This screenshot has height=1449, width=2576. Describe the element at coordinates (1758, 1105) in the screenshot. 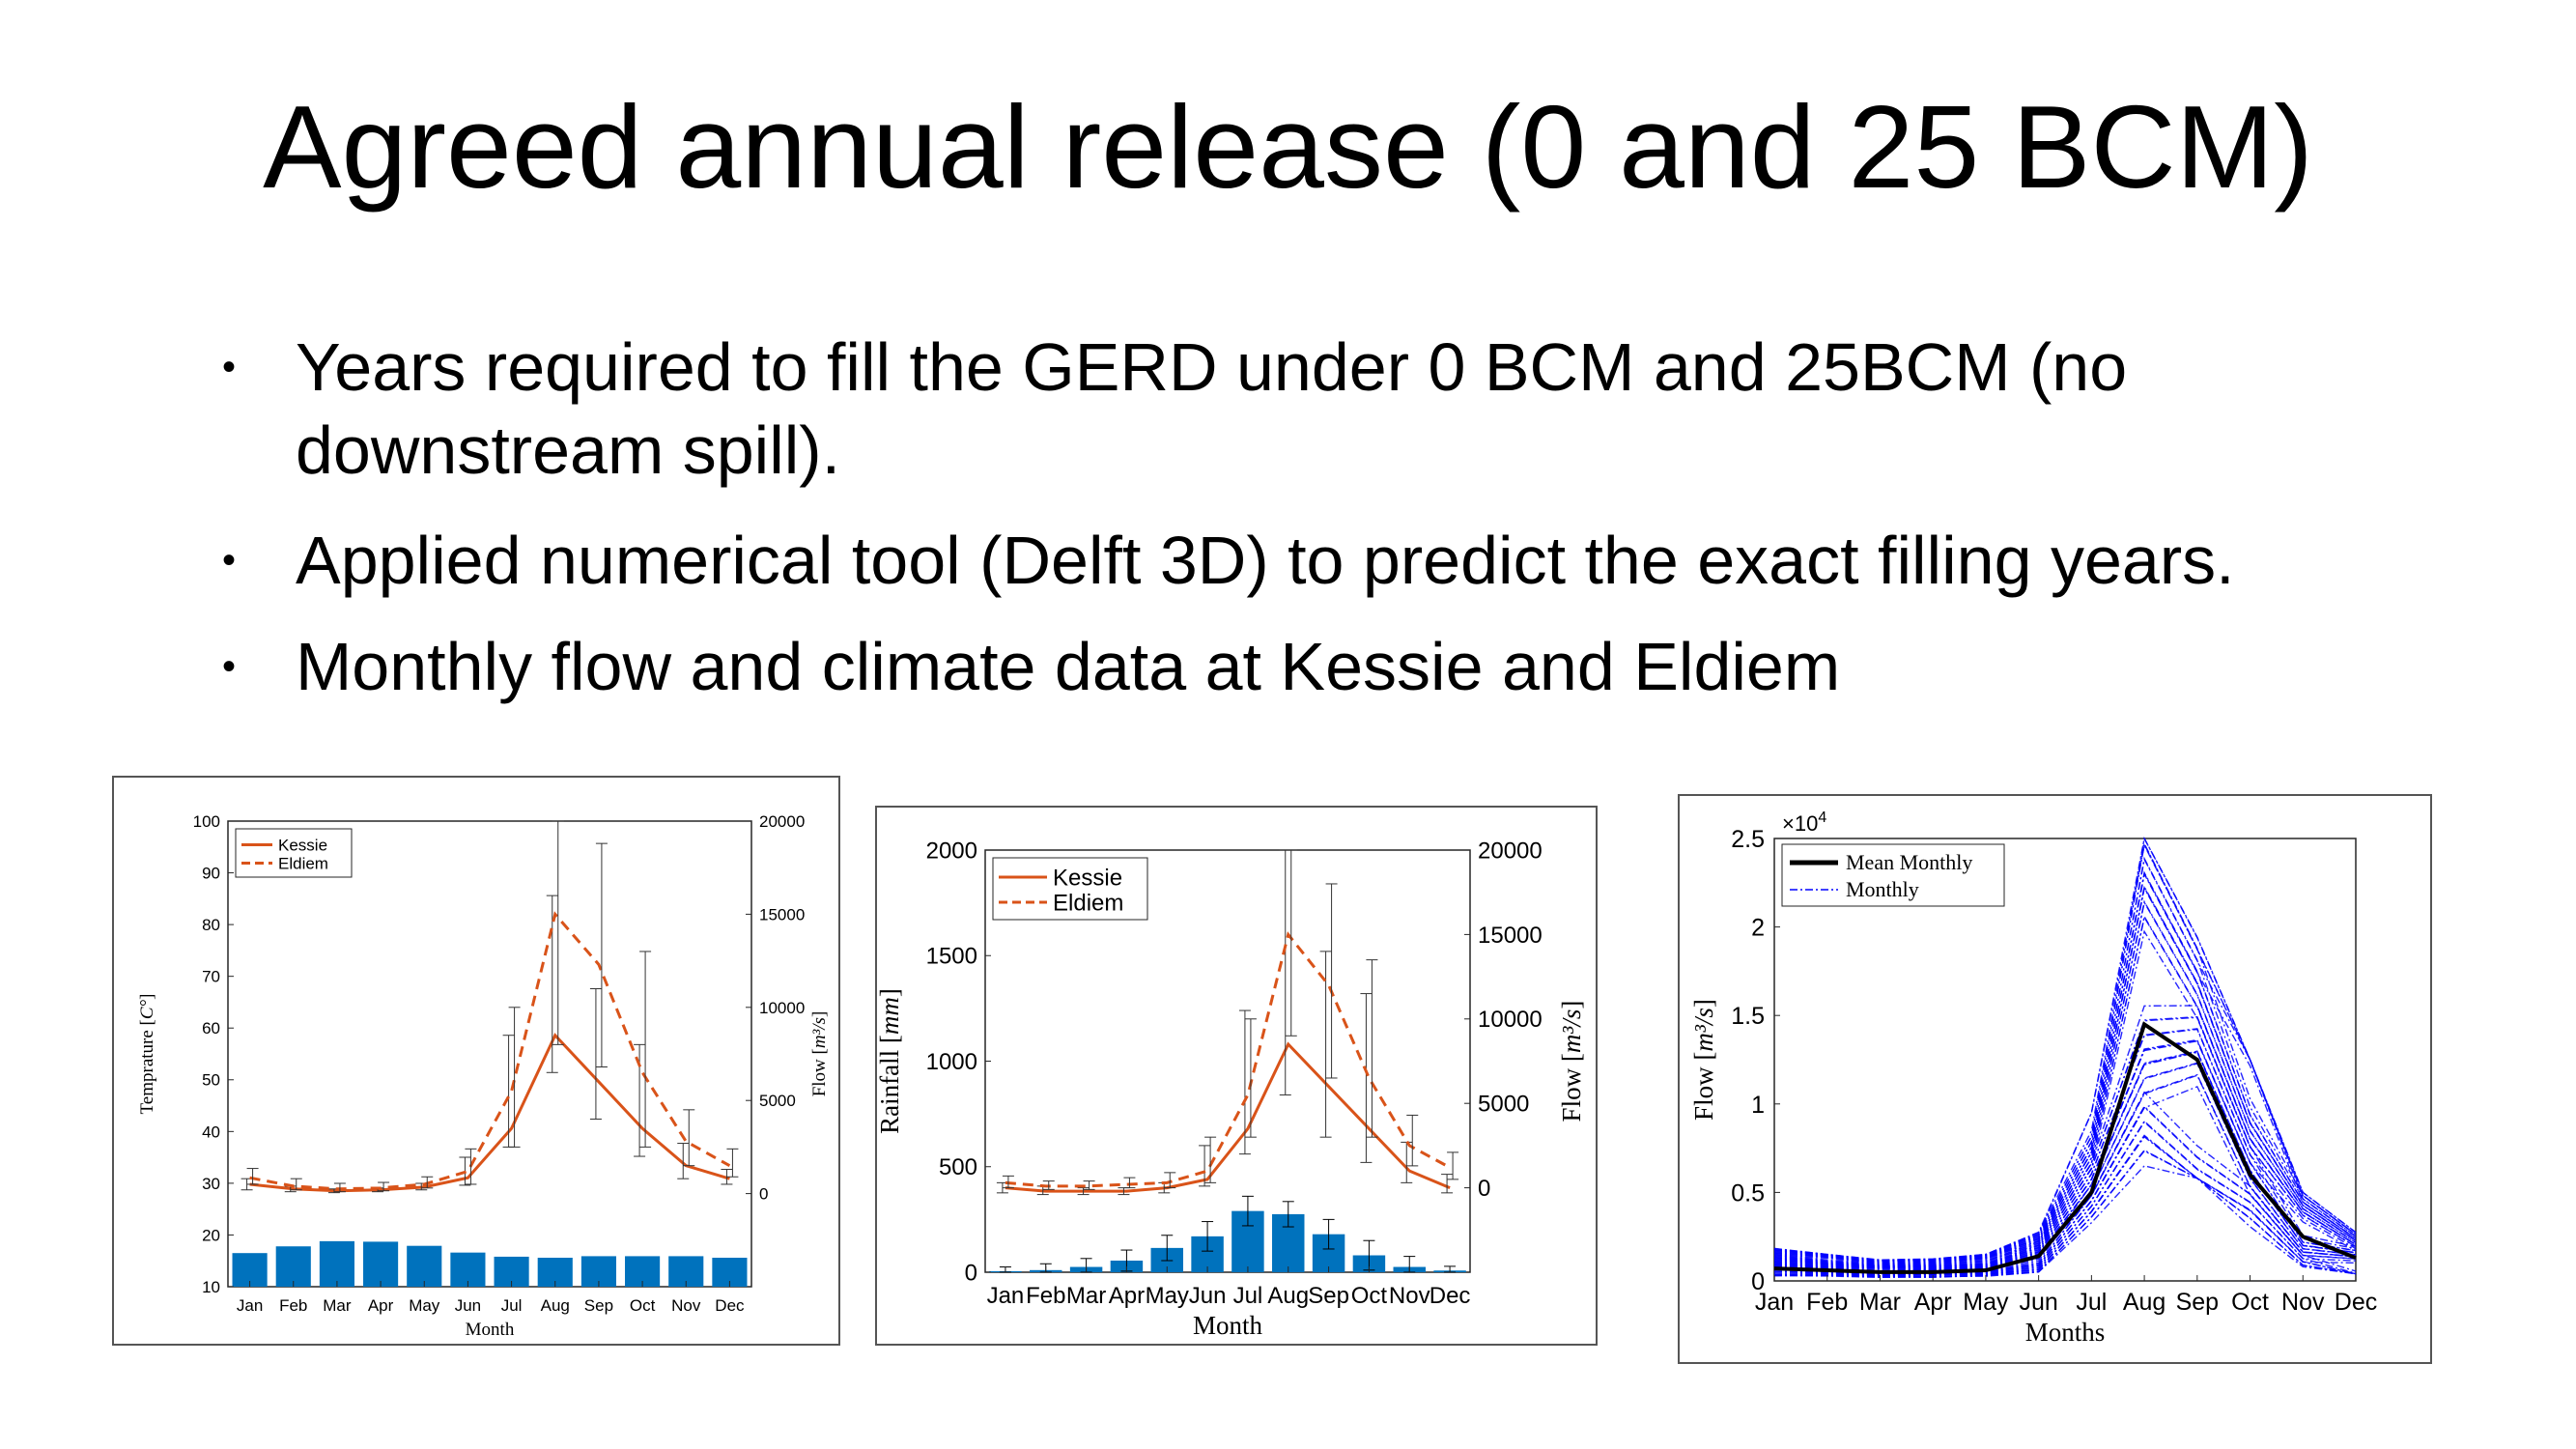

I see `y-tick-label: 1` at that location.